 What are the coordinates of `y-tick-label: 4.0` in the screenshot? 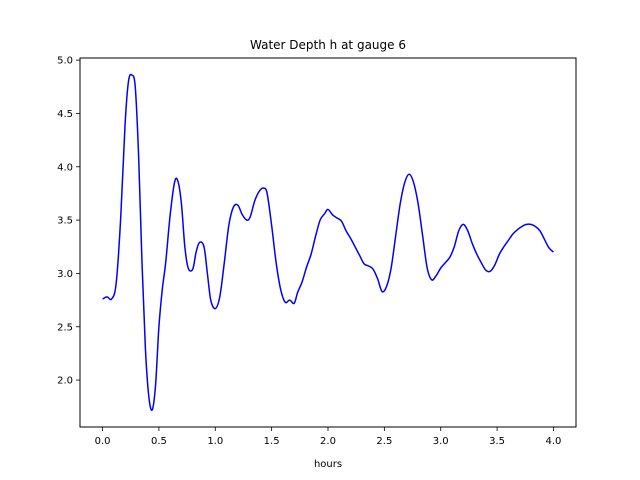 It's located at (65, 167).